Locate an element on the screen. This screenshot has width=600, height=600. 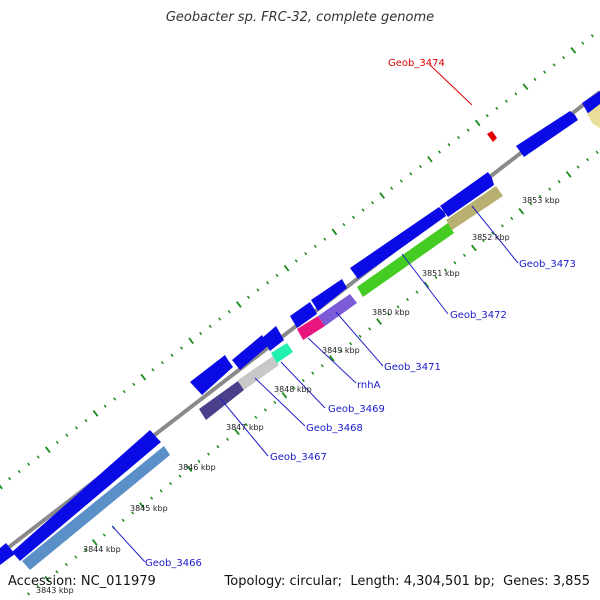
gene-label-geob-3474: Geob_3474 is located at coordinates (416, 63).